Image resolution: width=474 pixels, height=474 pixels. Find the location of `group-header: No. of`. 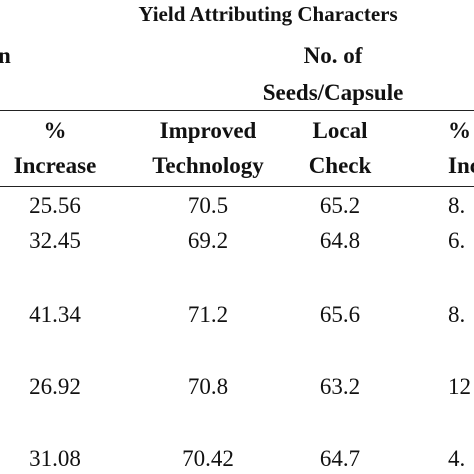

group-header: No. of is located at coordinates (333, 55).